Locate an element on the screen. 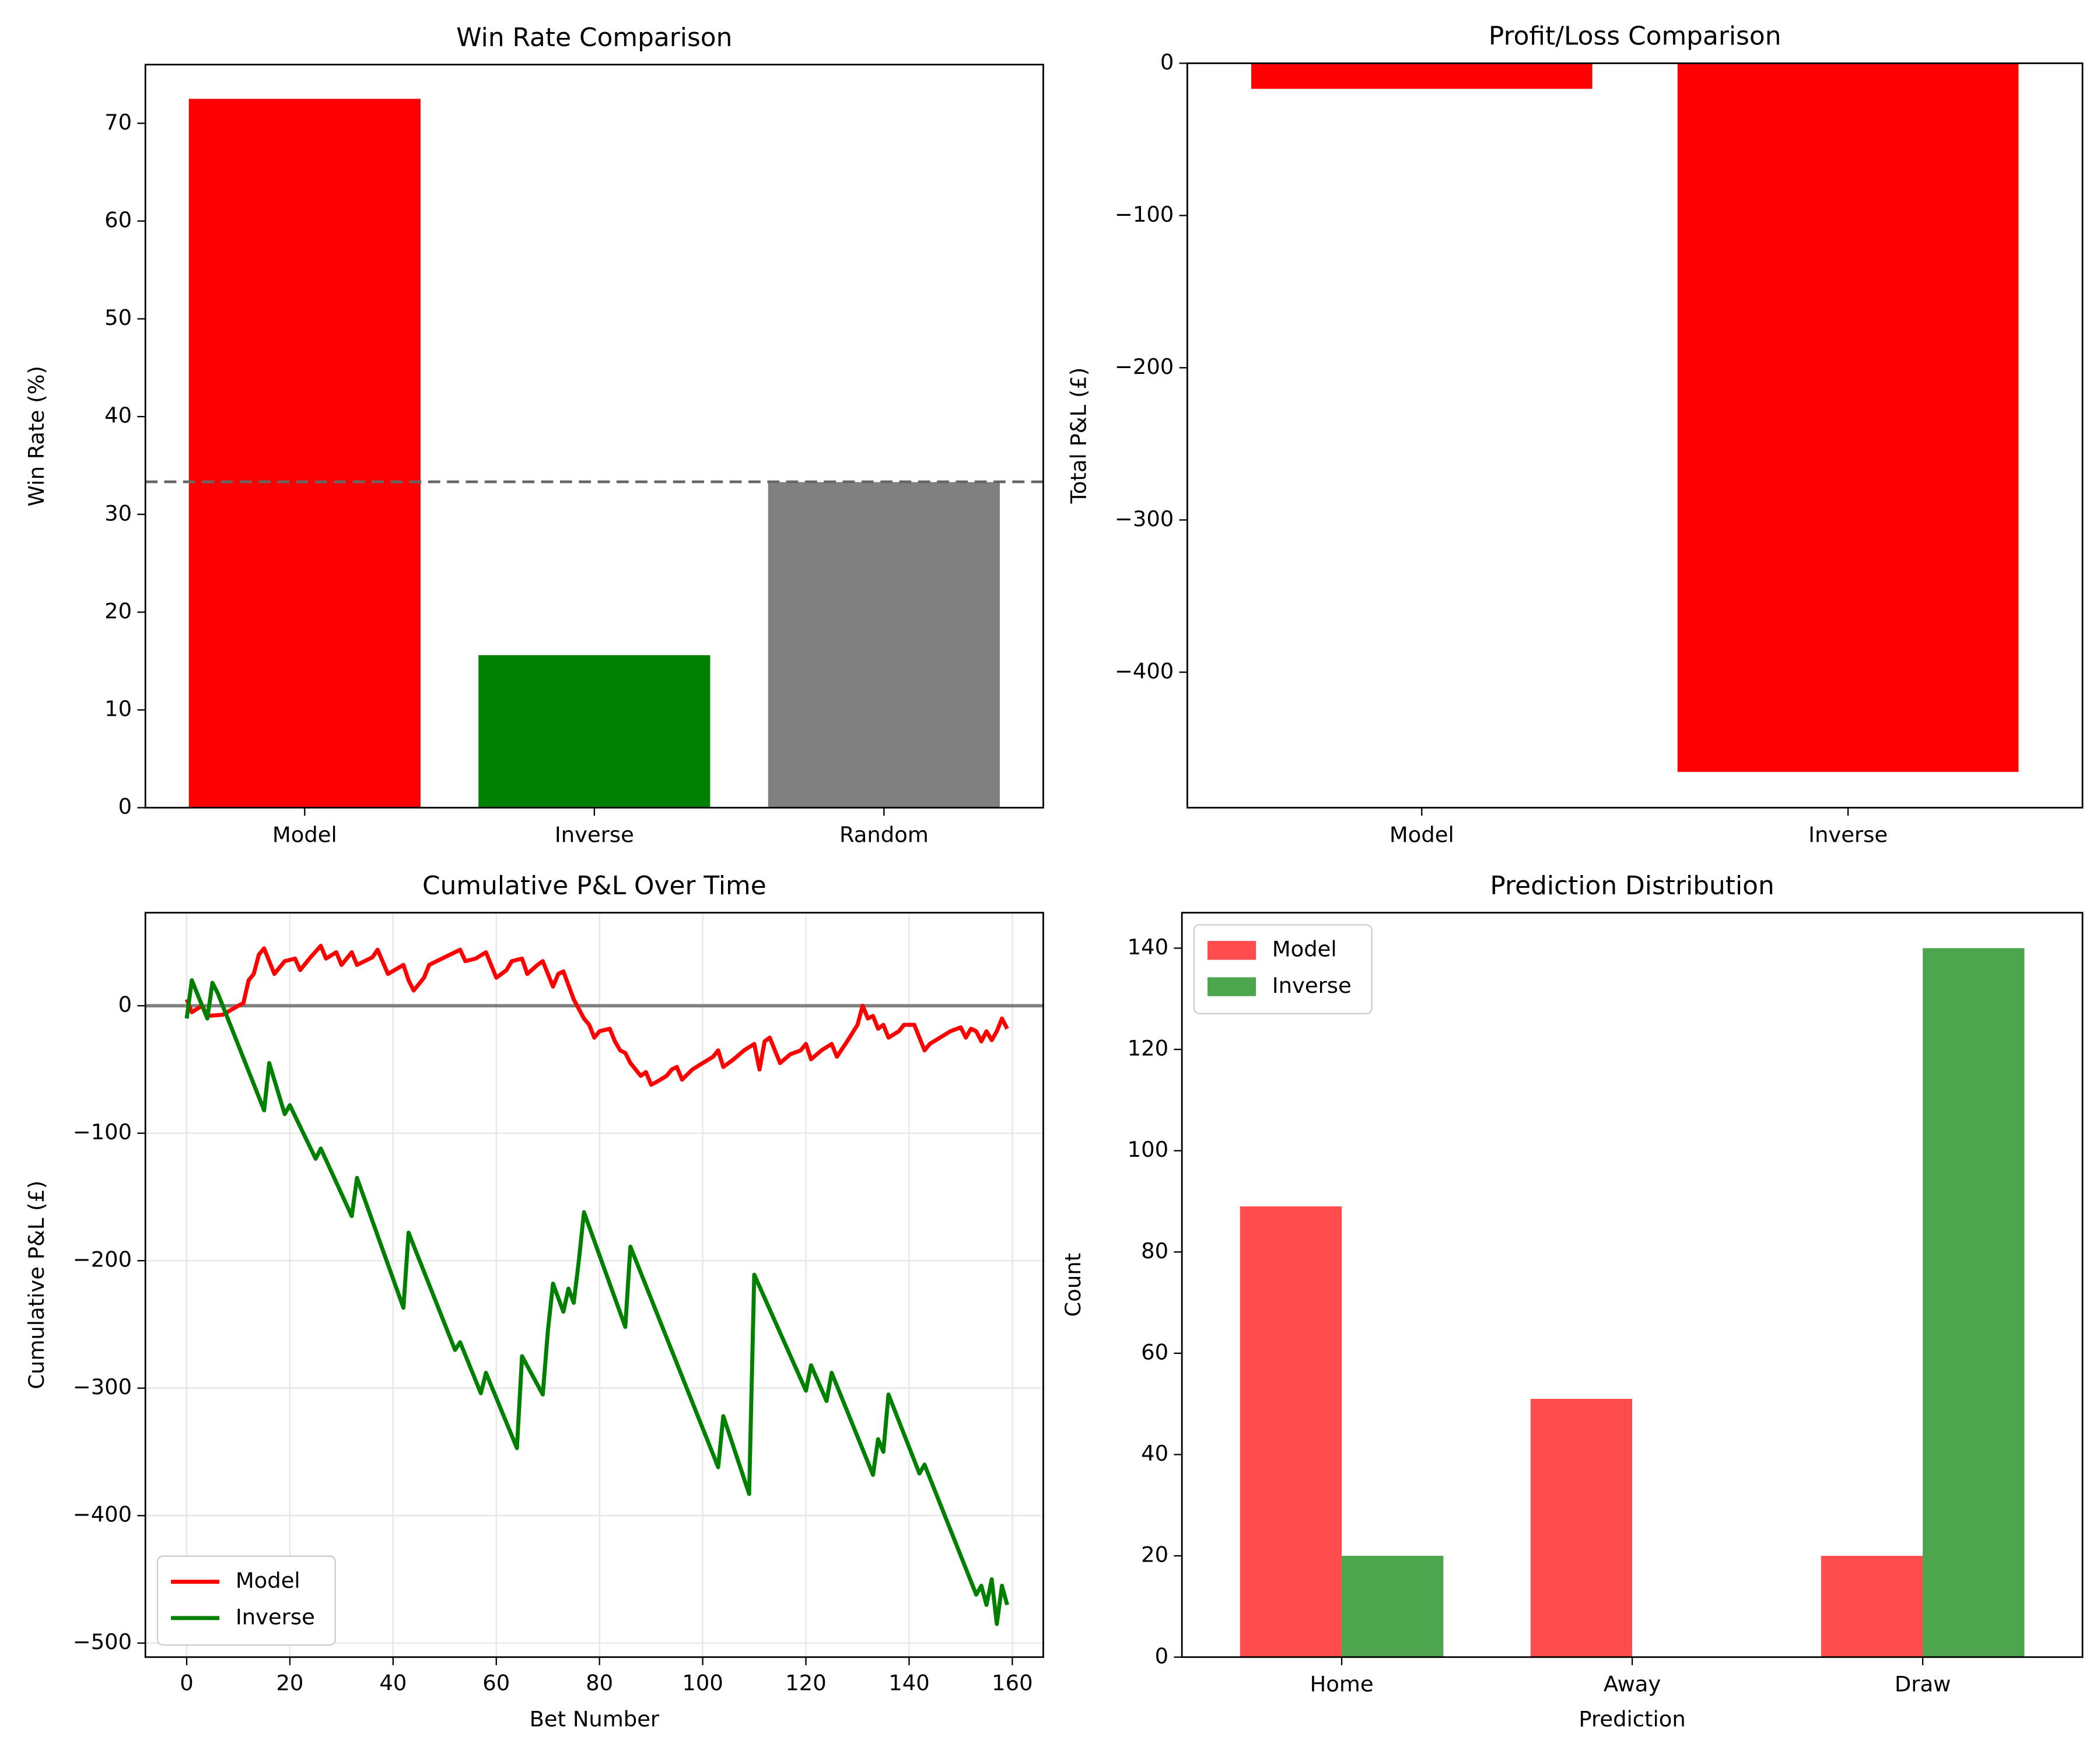 The image size is (2100, 1750). y-axis-label: Count is located at coordinates (1073, 1285).